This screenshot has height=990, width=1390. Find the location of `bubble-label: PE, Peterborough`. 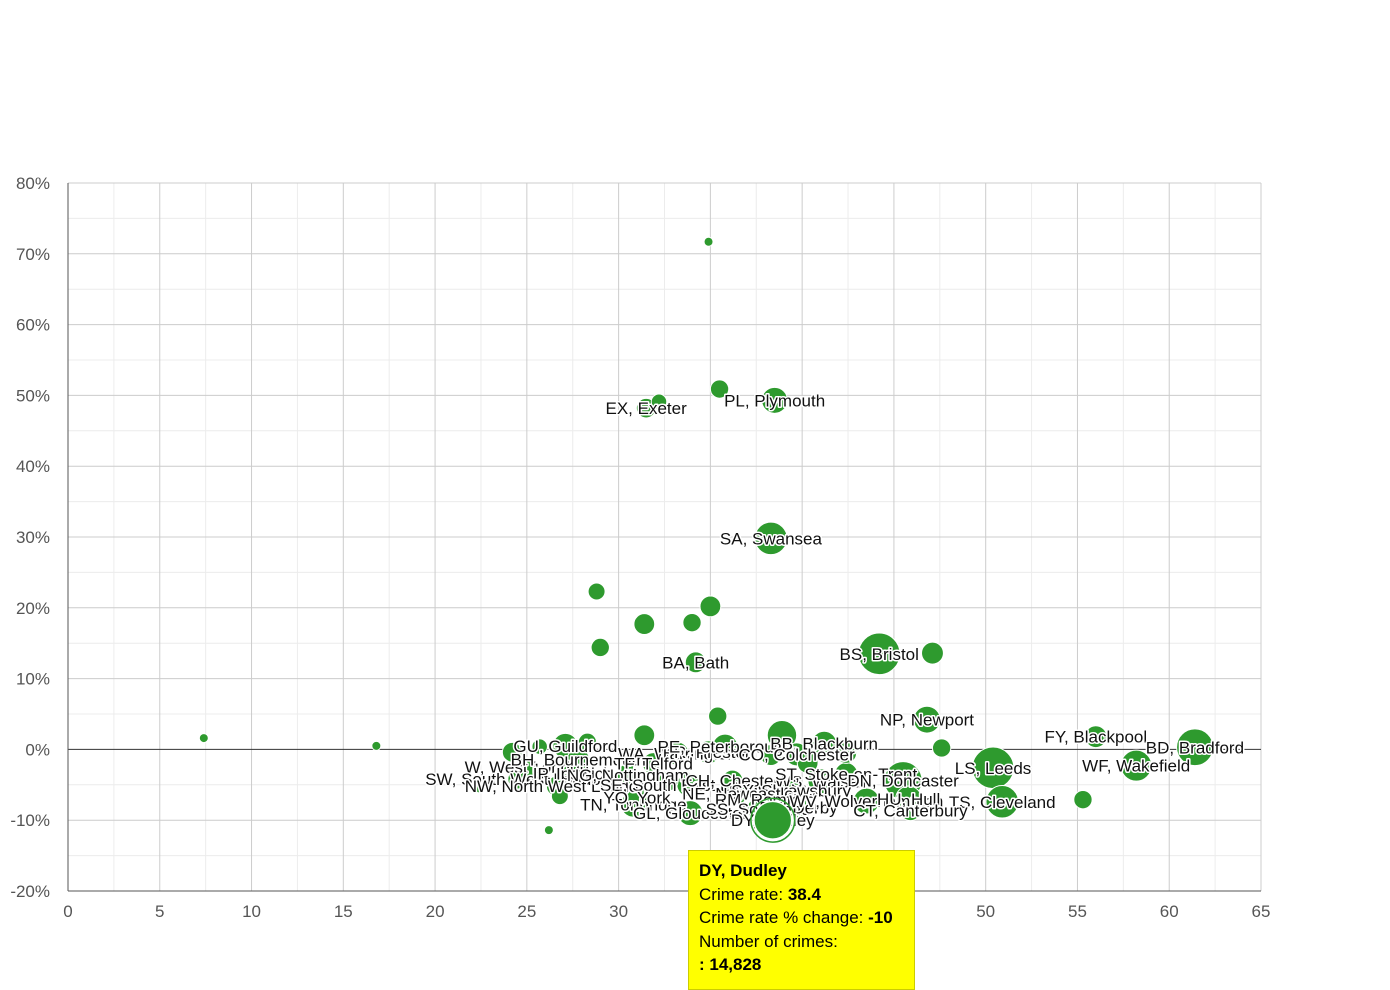

bubble-label: PE, Peterborough is located at coordinates (724, 747).